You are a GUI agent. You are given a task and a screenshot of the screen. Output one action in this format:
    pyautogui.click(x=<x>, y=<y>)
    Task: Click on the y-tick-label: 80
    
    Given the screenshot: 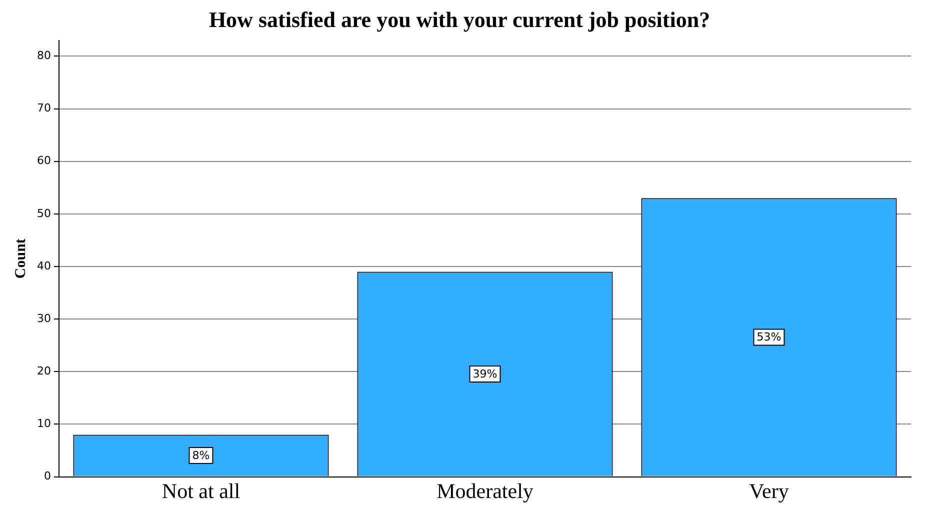 What is the action you would take?
    pyautogui.click(x=43, y=55)
    